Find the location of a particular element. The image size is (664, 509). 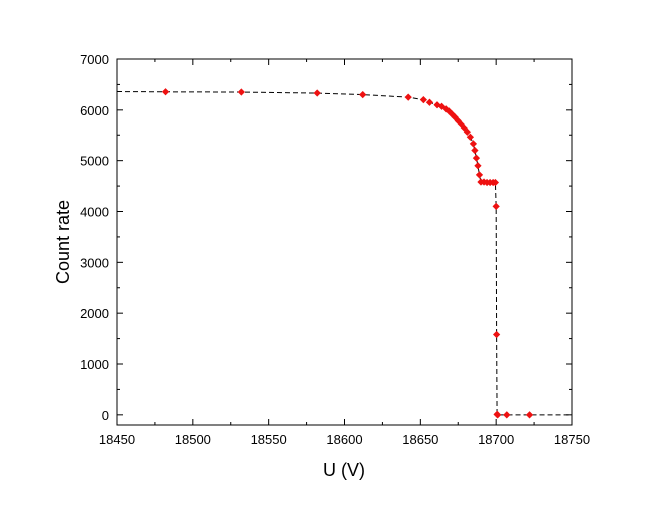

x-tick-label: 18550 is located at coordinates (269, 439).